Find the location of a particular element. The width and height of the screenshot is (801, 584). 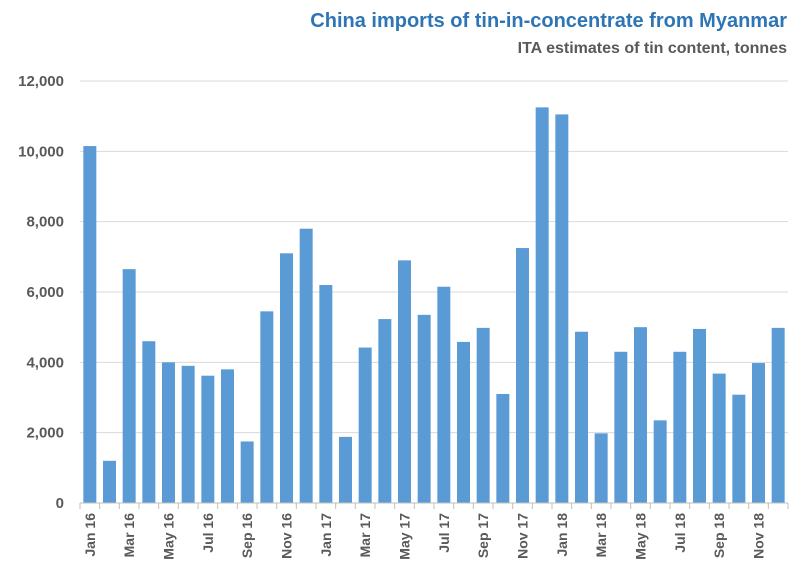

x-tick-label: Sep 16 is located at coordinates (247, 535).